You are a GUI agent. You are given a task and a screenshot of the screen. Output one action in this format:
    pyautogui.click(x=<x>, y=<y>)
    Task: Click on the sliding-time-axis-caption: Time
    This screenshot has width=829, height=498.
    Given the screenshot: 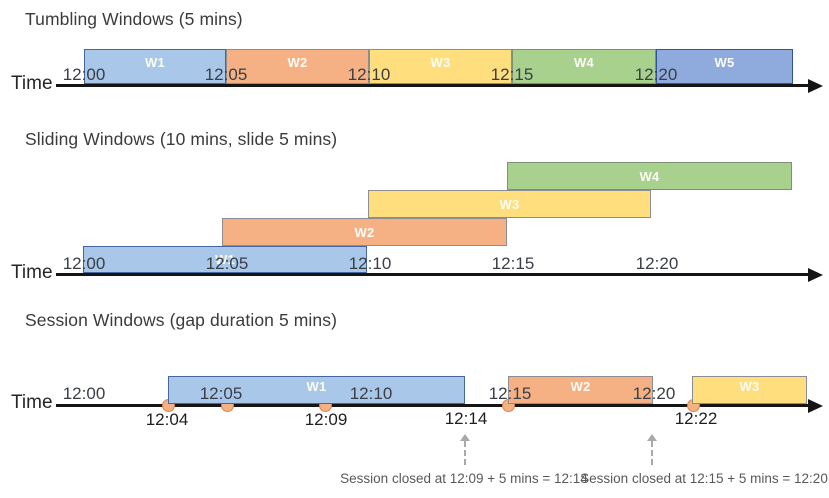 What is the action you would take?
    pyautogui.click(x=32, y=272)
    